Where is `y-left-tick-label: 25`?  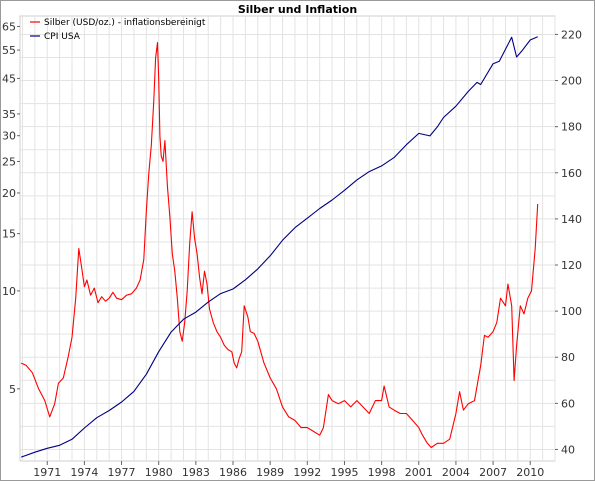
y-left-tick-label: 25 is located at coordinates (9, 161).